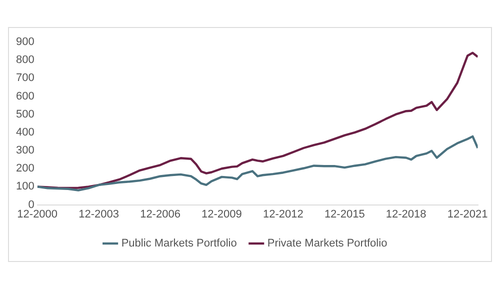  What do you see at coordinates (406, 214) in the screenshot?
I see `x-tick-label: 12-2018` at bounding box center [406, 214].